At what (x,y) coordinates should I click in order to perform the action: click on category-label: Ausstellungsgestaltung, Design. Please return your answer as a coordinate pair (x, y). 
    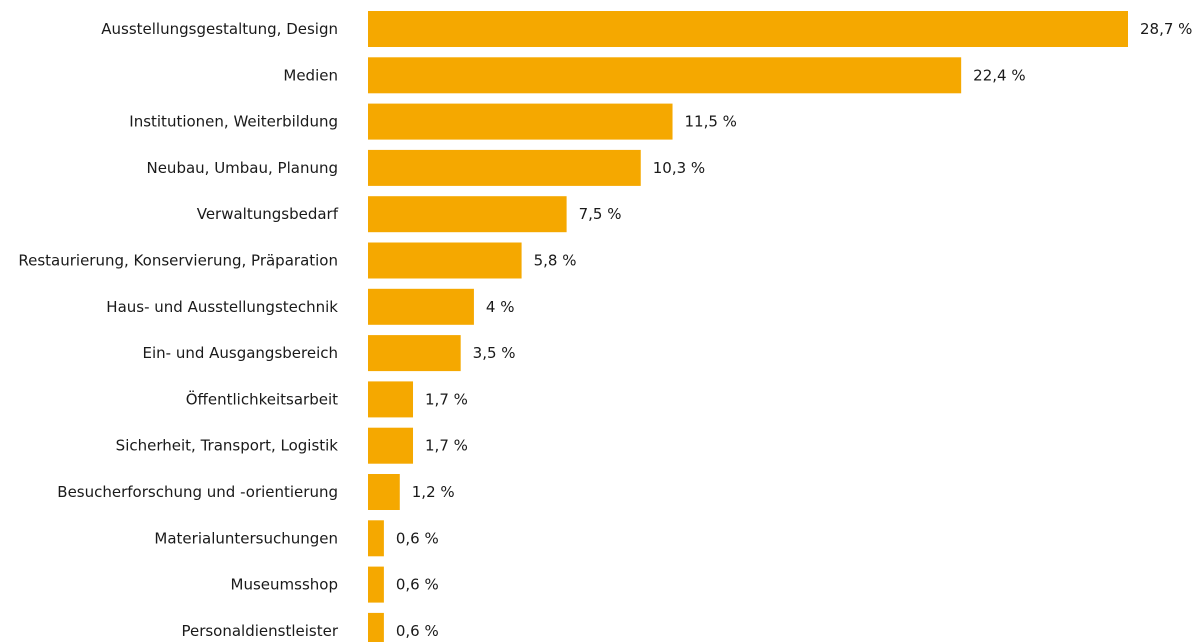
    Looking at the image, I should click on (219, 29).